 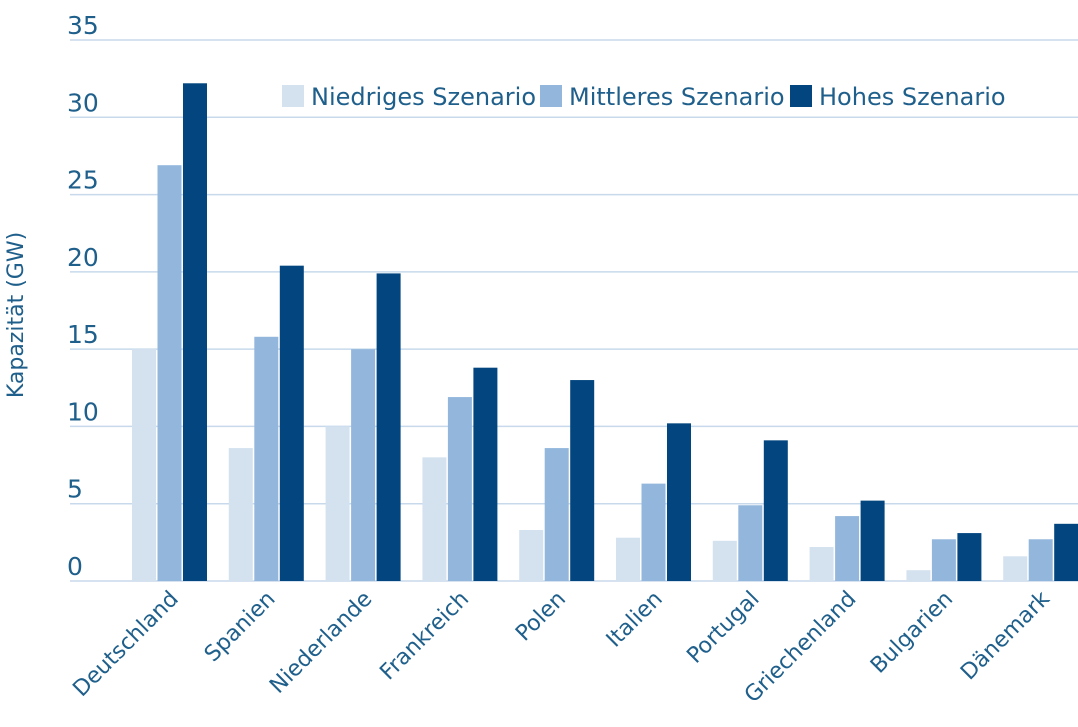 What do you see at coordinates (423, 97) in the screenshot?
I see `legend-label: Niedriges Szenario` at bounding box center [423, 97].